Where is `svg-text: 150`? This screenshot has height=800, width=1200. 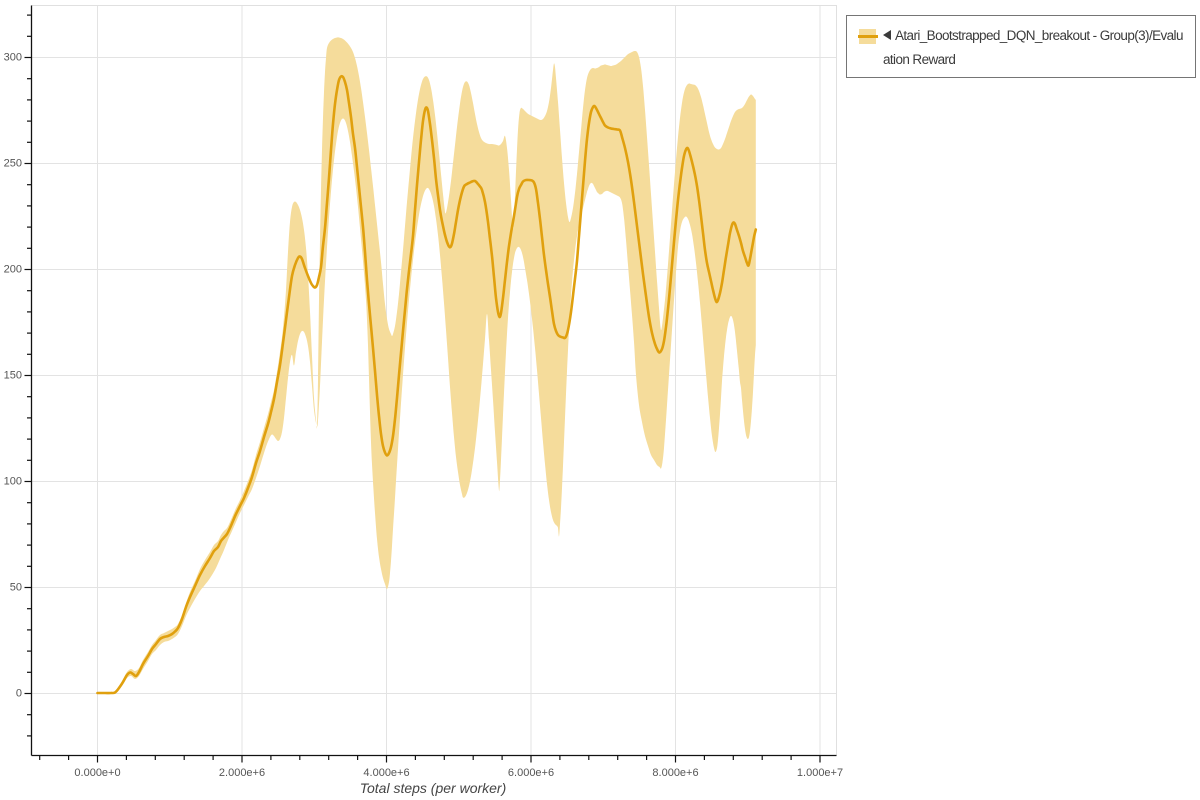
svg-text: 150 is located at coordinates (13, 376).